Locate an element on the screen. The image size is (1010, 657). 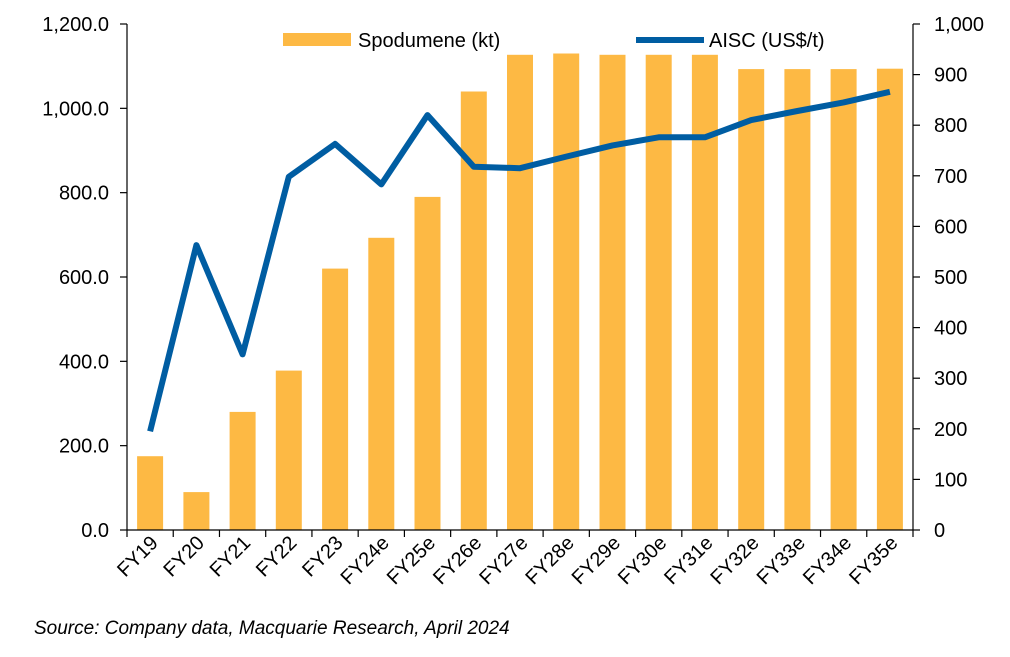
x-tick-label: FY21 is located at coordinates (230, 556).